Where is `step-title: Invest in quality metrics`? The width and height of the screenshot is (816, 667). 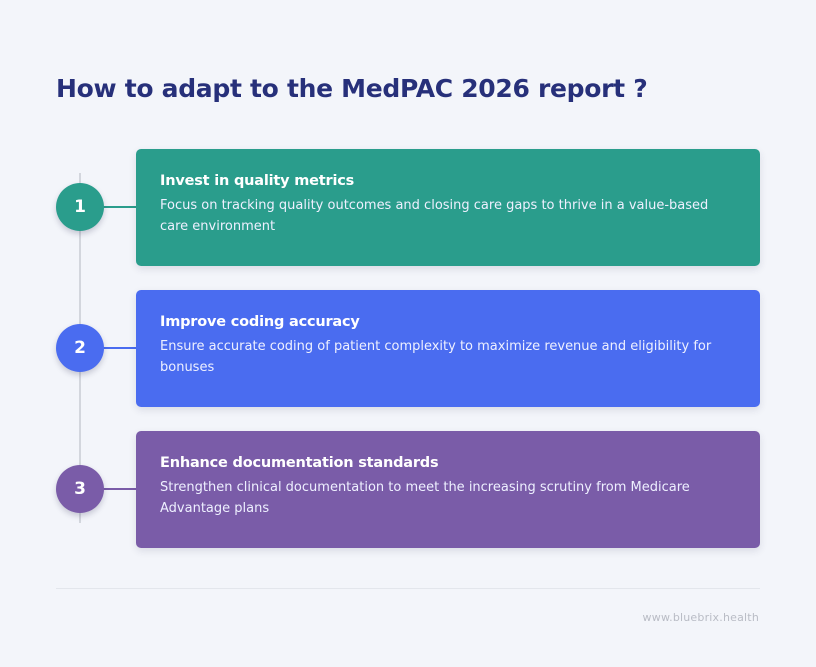
step-title: Invest in quality metrics is located at coordinates (257, 181).